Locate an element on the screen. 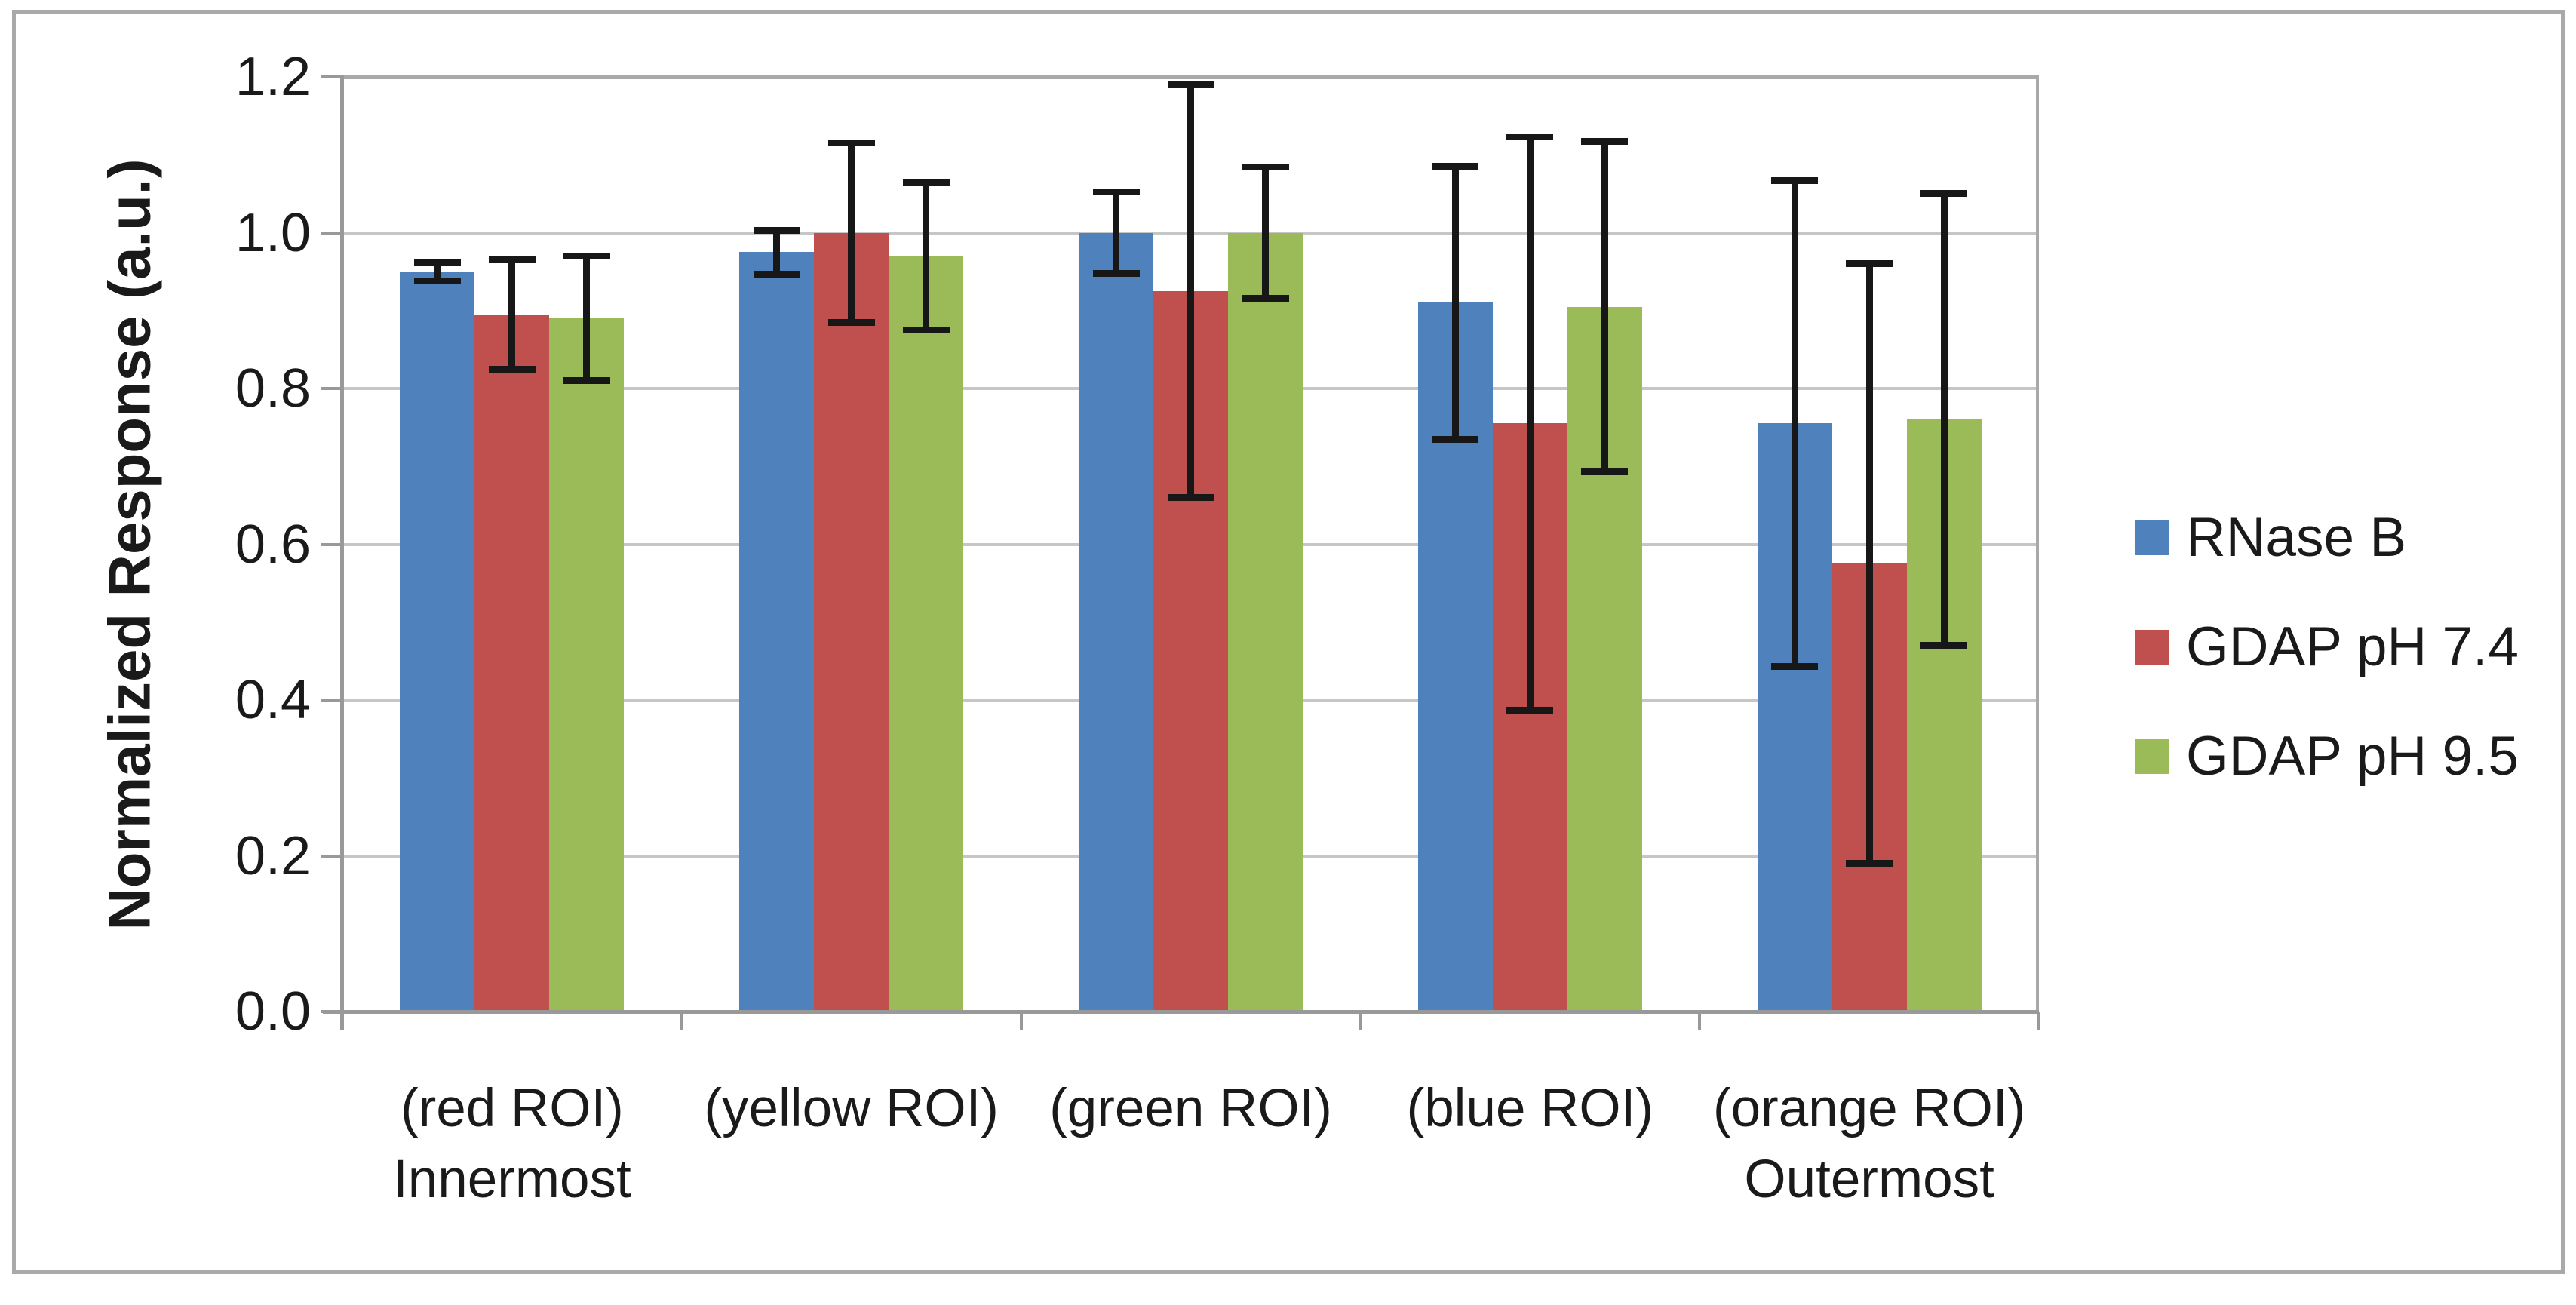  y-tick-label: 0.6 is located at coordinates (273, 544).